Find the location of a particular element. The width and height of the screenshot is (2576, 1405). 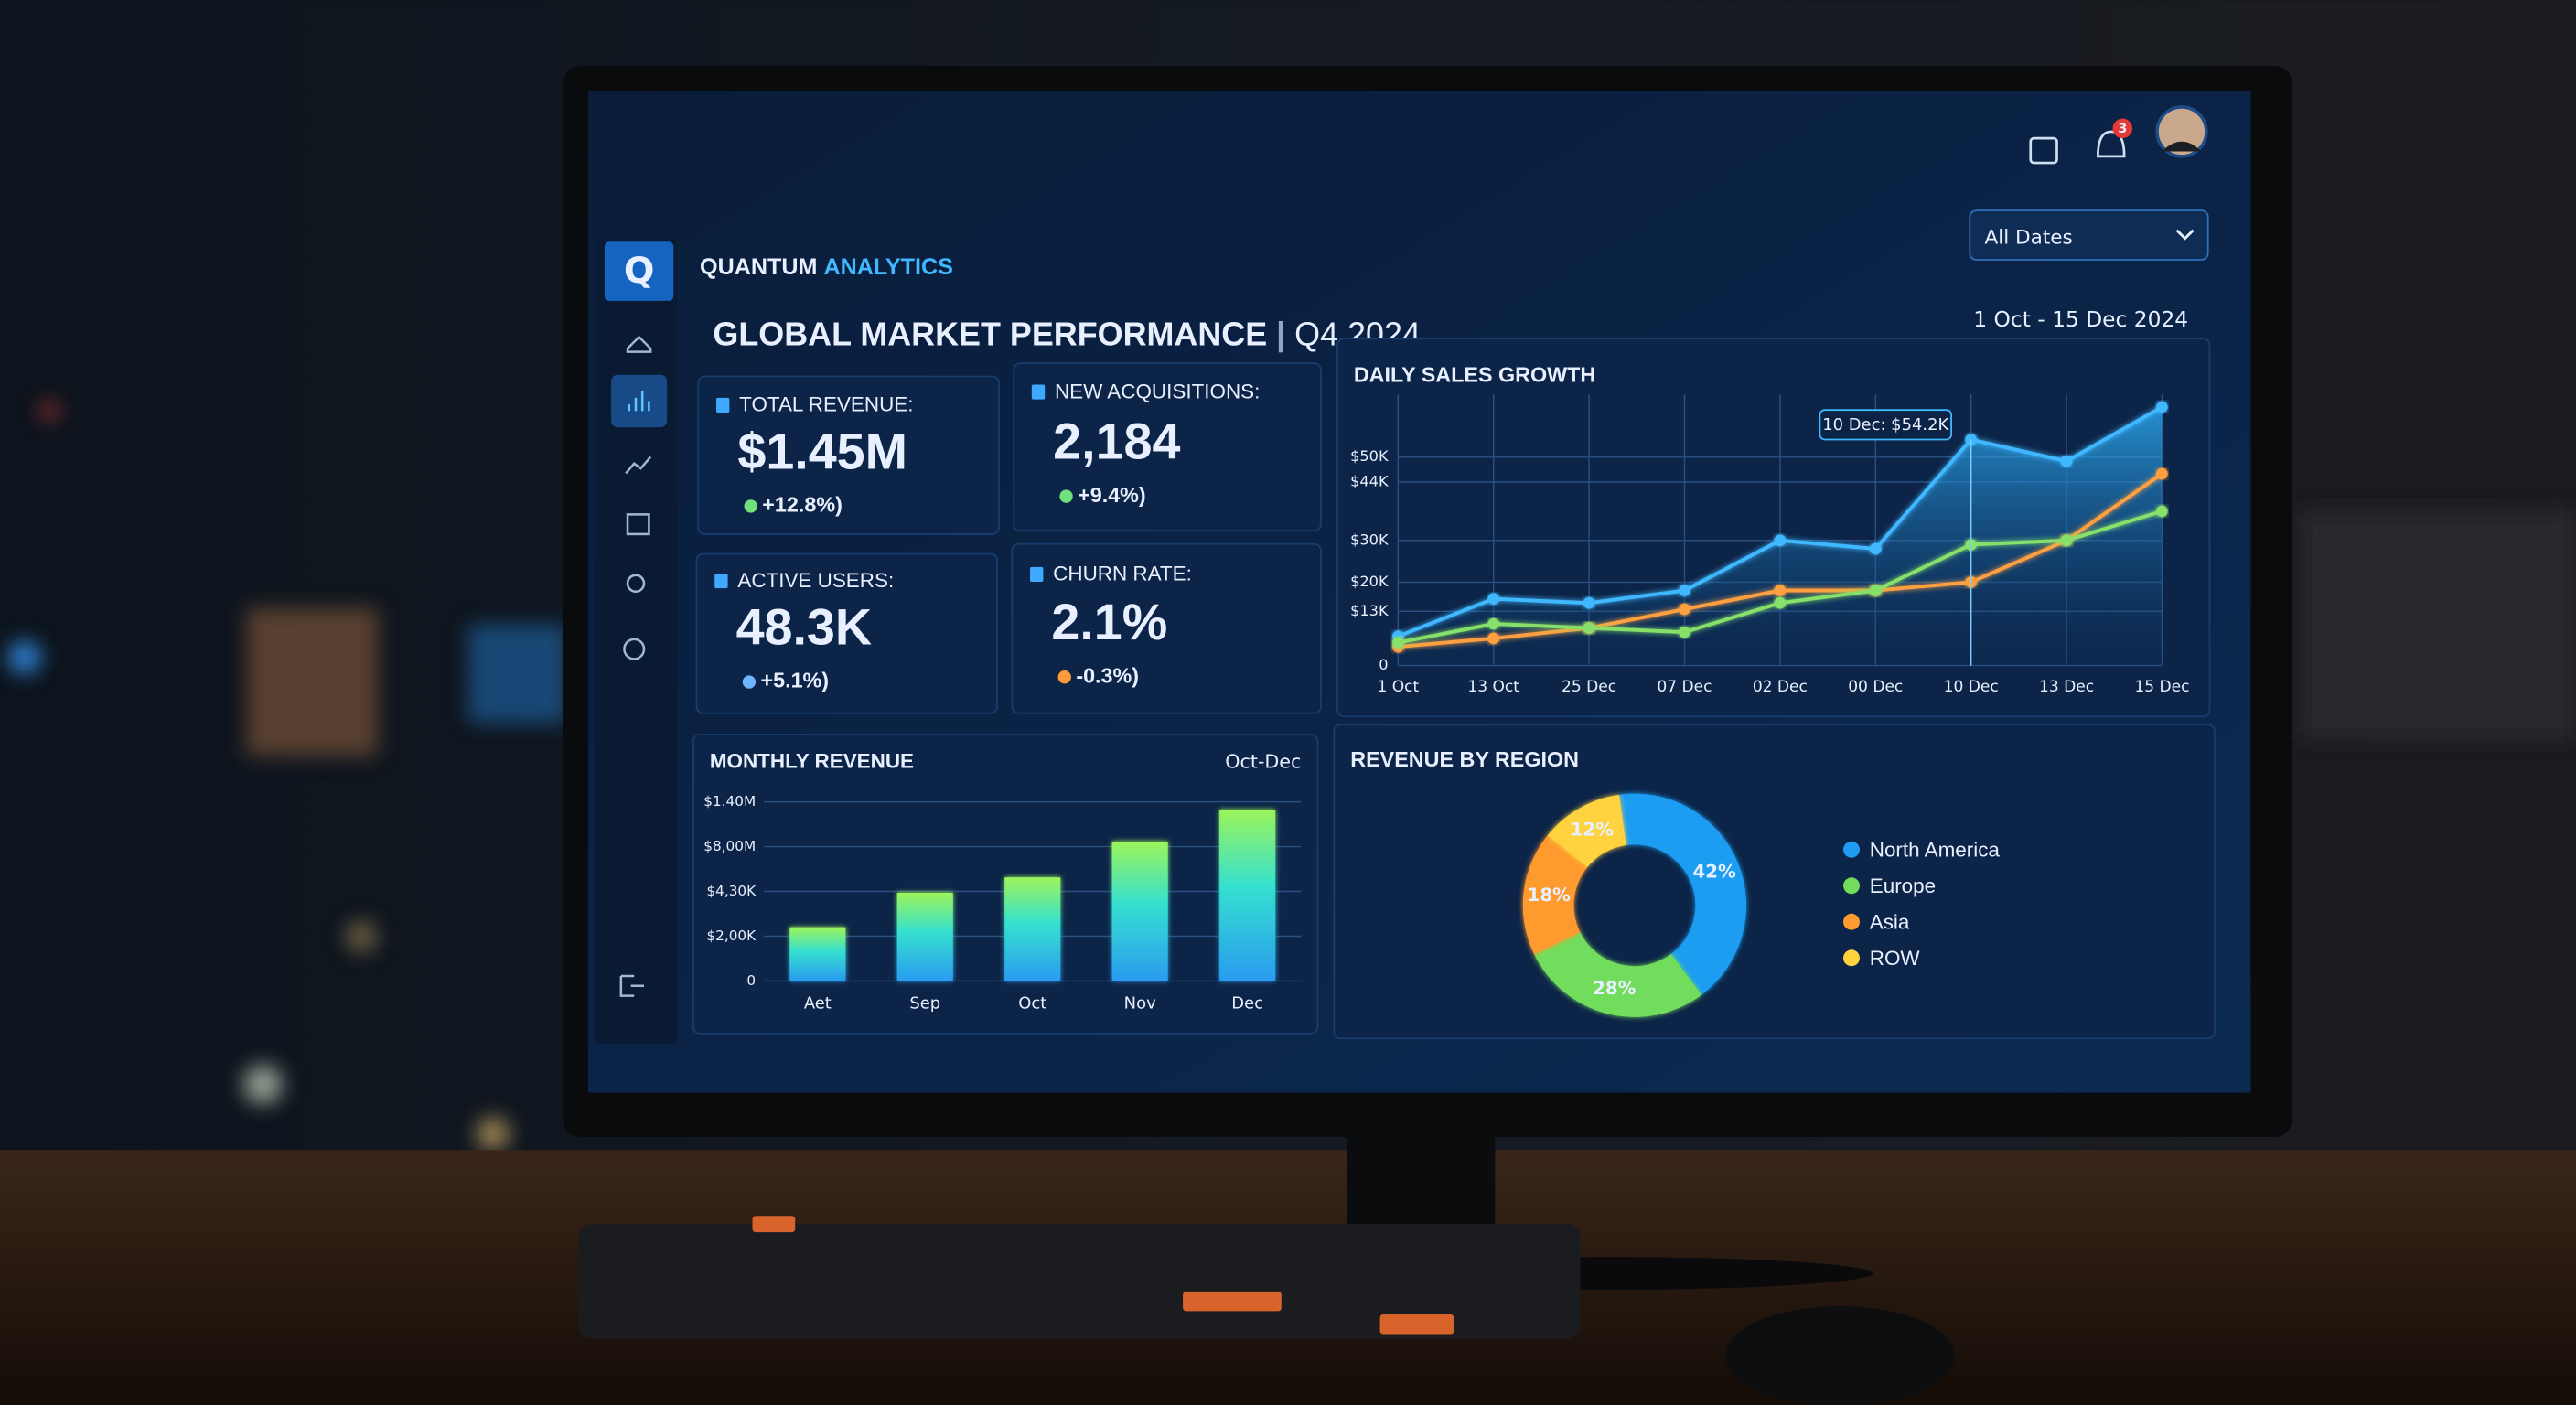

x-tick-label: 25 Dec is located at coordinates (1589, 687).